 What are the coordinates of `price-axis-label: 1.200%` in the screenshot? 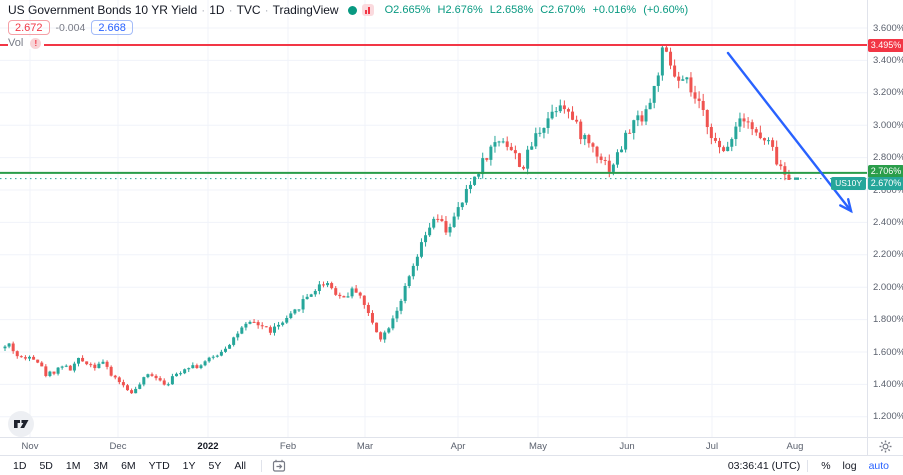 It's located at (888, 417).